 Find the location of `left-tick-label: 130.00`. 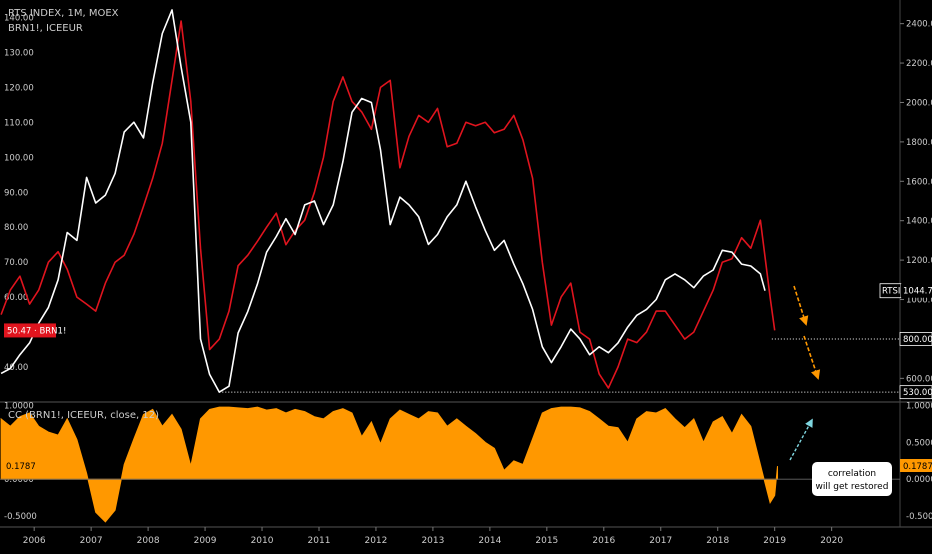

left-tick-label: 130.00 is located at coordinates (19, 53).